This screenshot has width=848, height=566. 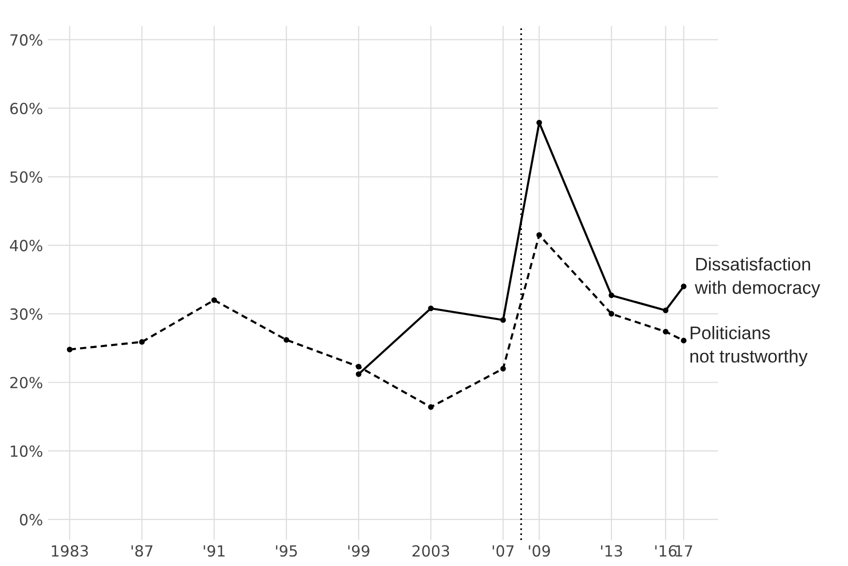 I want to click on x-tick-label: '16, so click(x=665, y=551).